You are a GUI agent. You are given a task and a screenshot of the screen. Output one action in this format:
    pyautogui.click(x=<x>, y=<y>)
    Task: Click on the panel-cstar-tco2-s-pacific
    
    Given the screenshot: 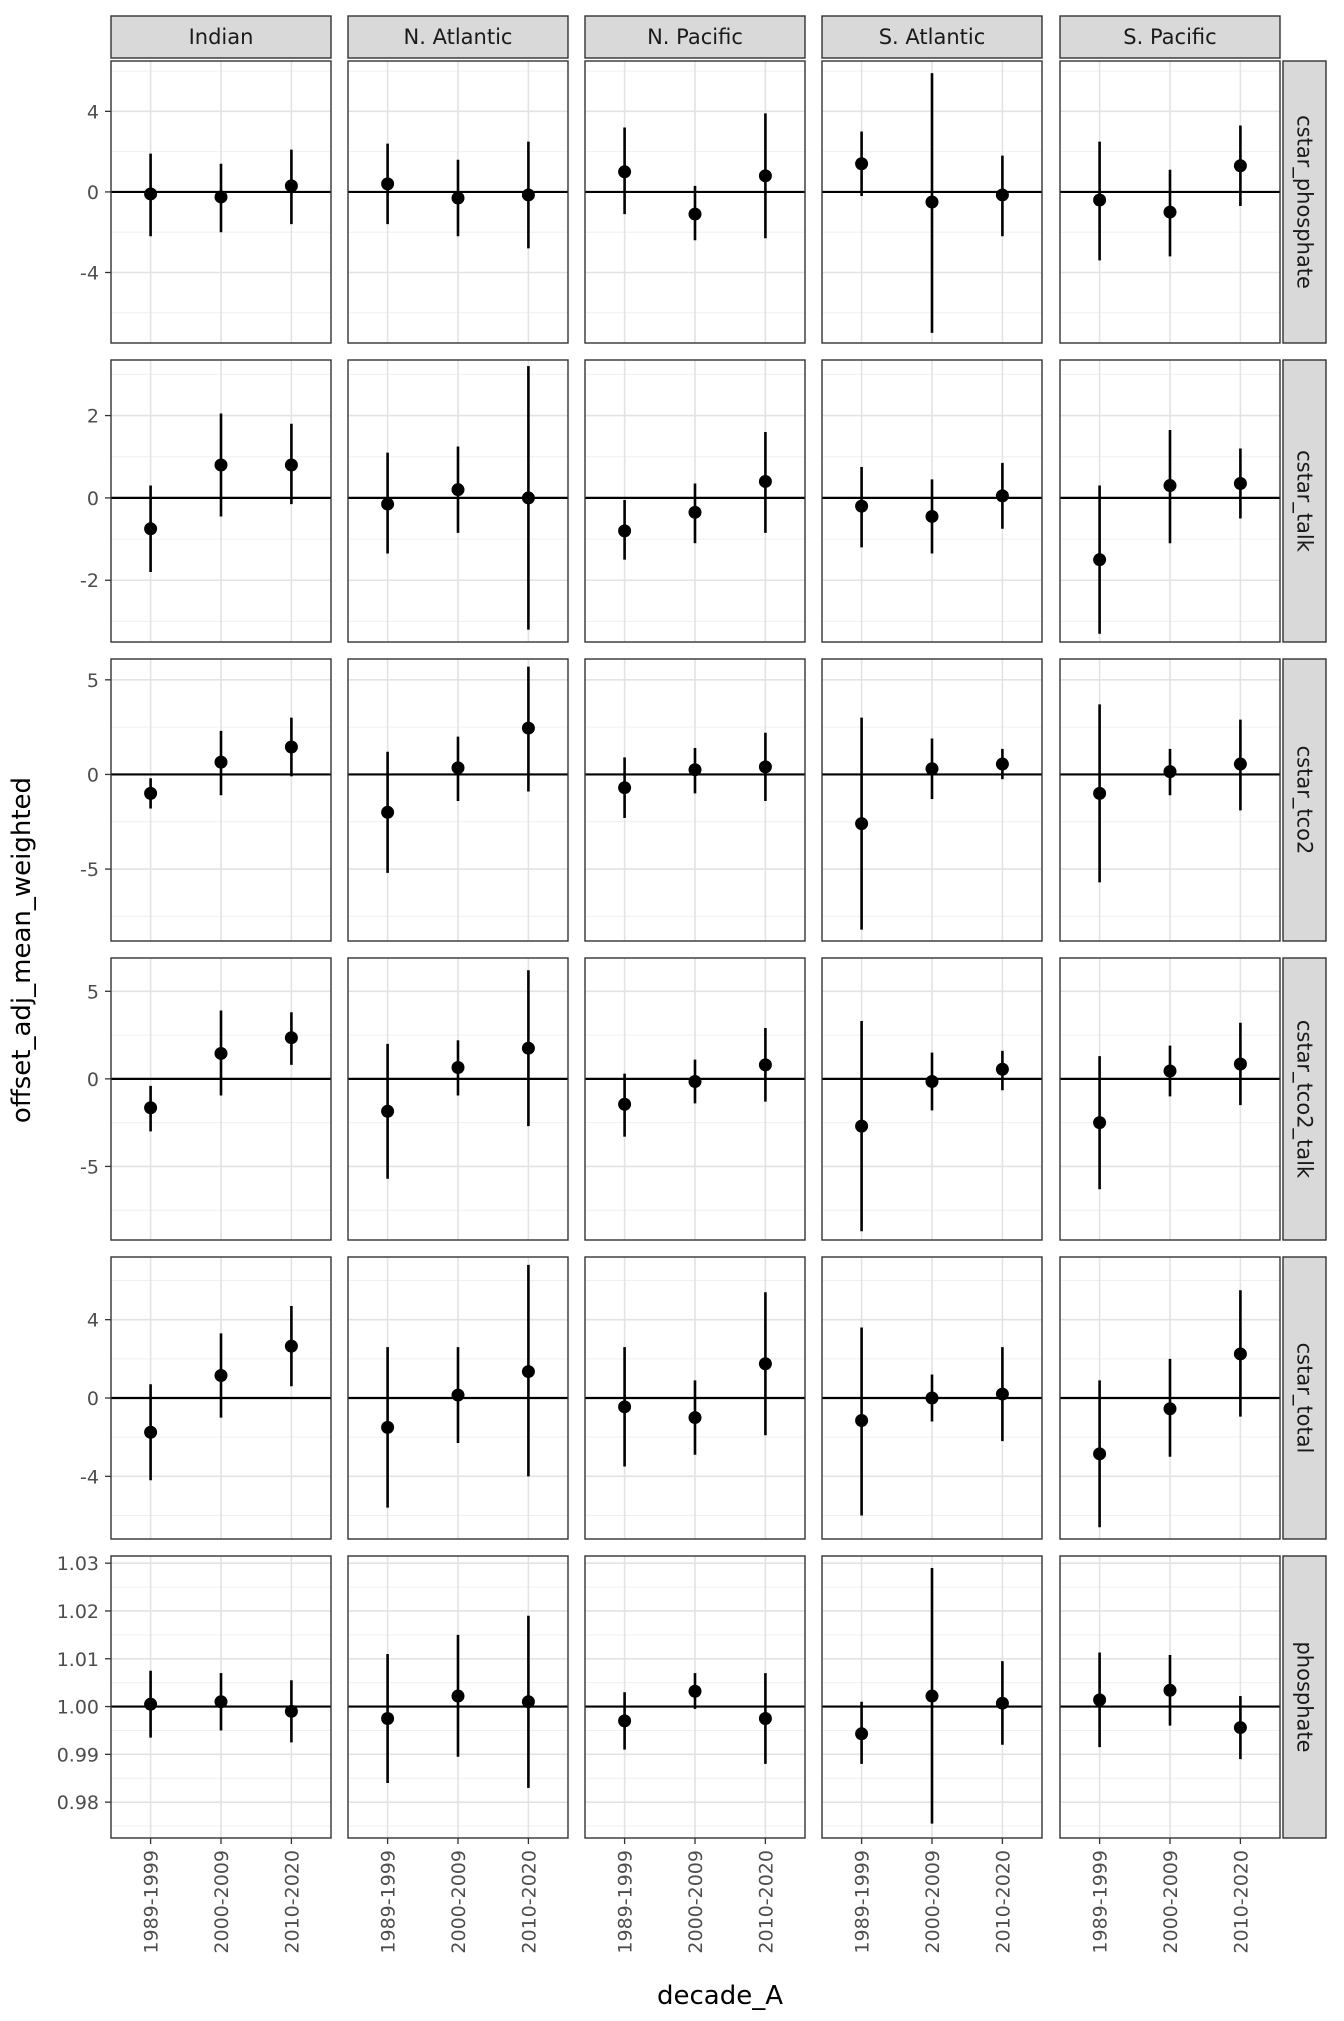 What is the action you would take?
    pyautogui.click(x=1170, y=800)
    